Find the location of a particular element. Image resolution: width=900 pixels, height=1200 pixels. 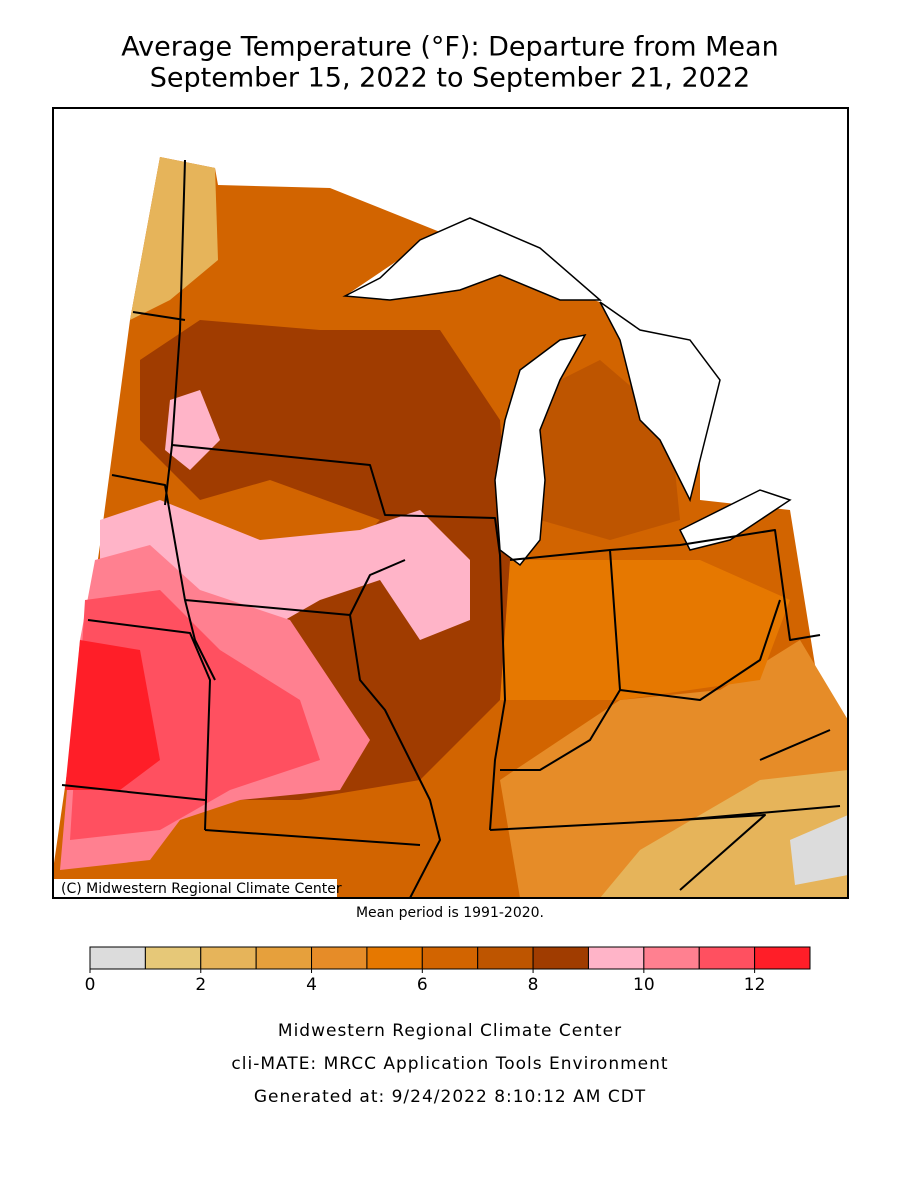

lake-huron is located at coordinates (660, 402).